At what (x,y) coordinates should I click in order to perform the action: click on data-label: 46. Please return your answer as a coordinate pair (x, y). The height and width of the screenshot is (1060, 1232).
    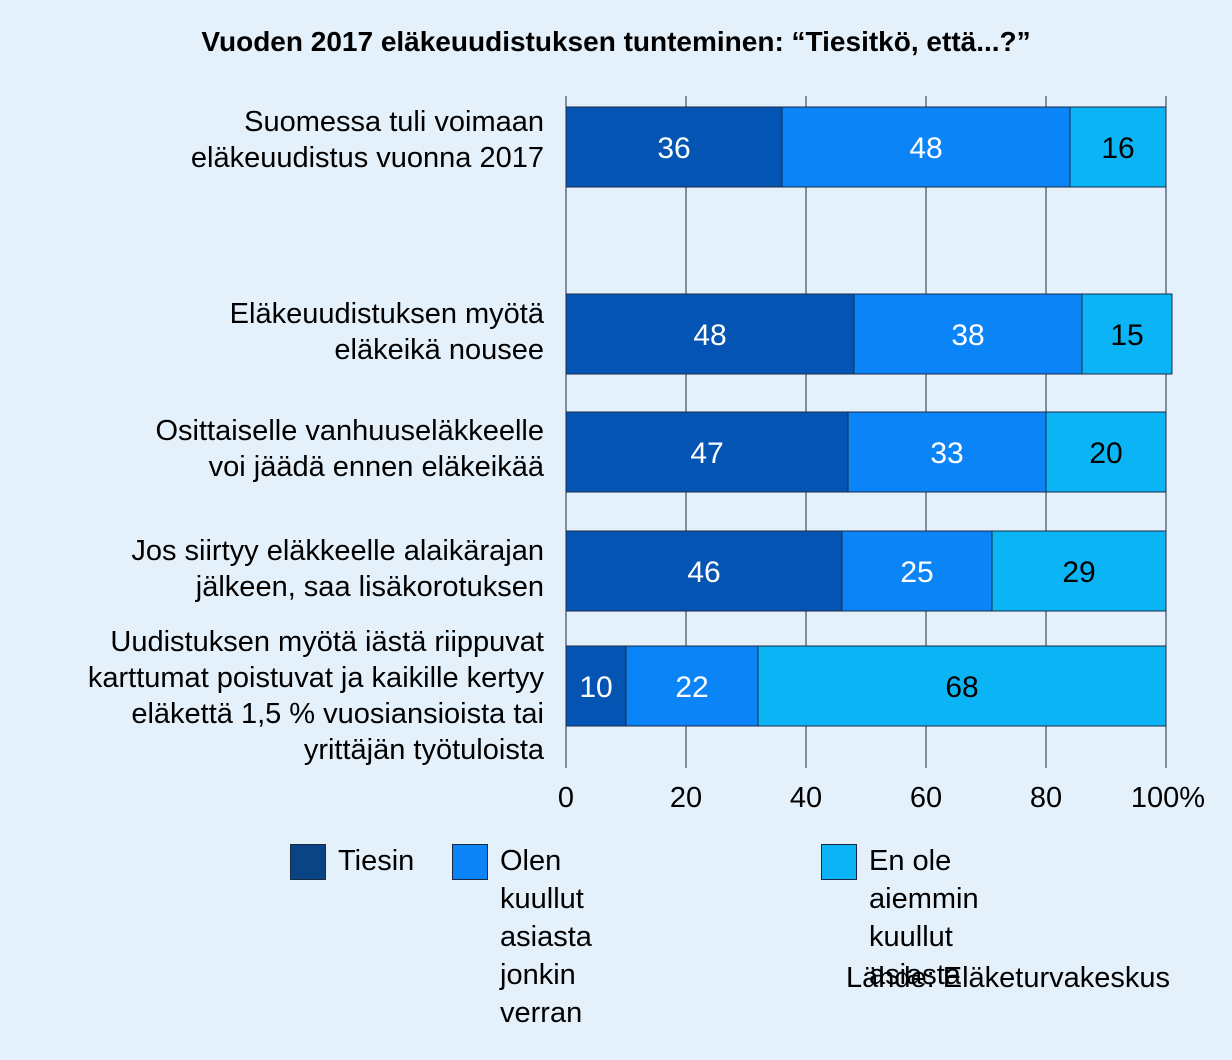
    Looking at the image, I should click on (703, 572).